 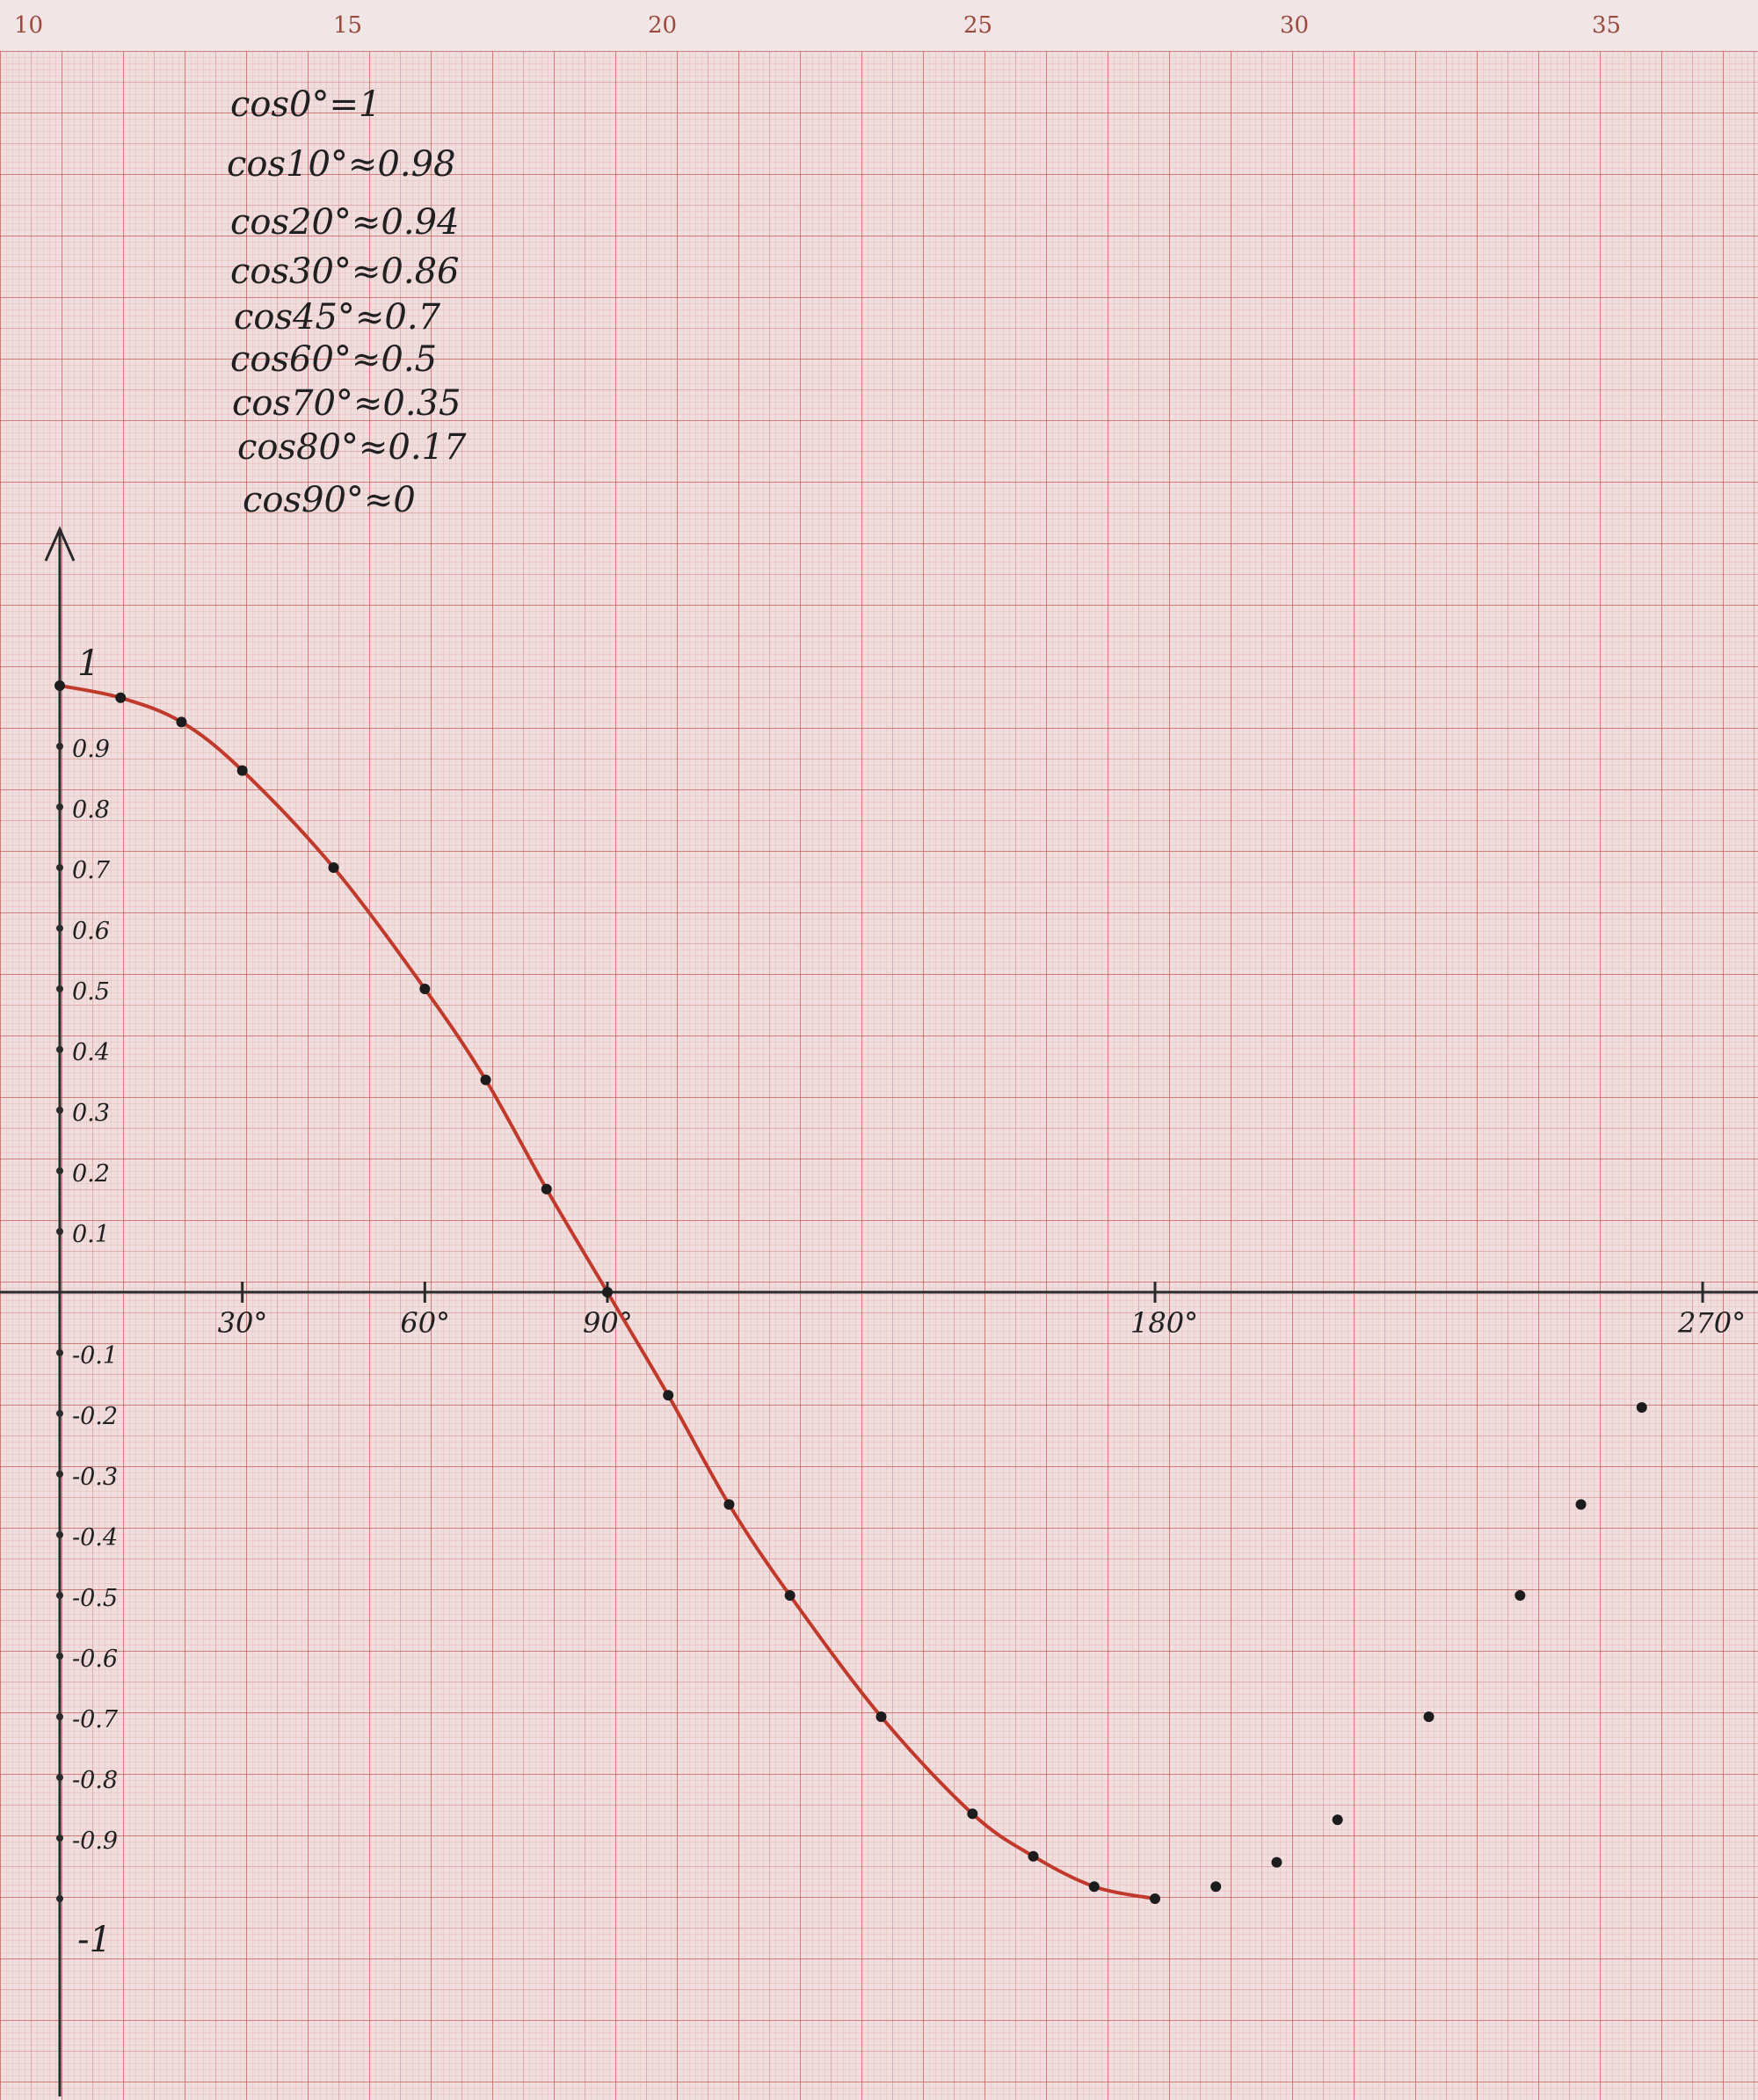 What do you see at coordinates (329, 500) in the screenshot?
I see `note-cos90: cos90°≈0` at bounding box center [329, 500].